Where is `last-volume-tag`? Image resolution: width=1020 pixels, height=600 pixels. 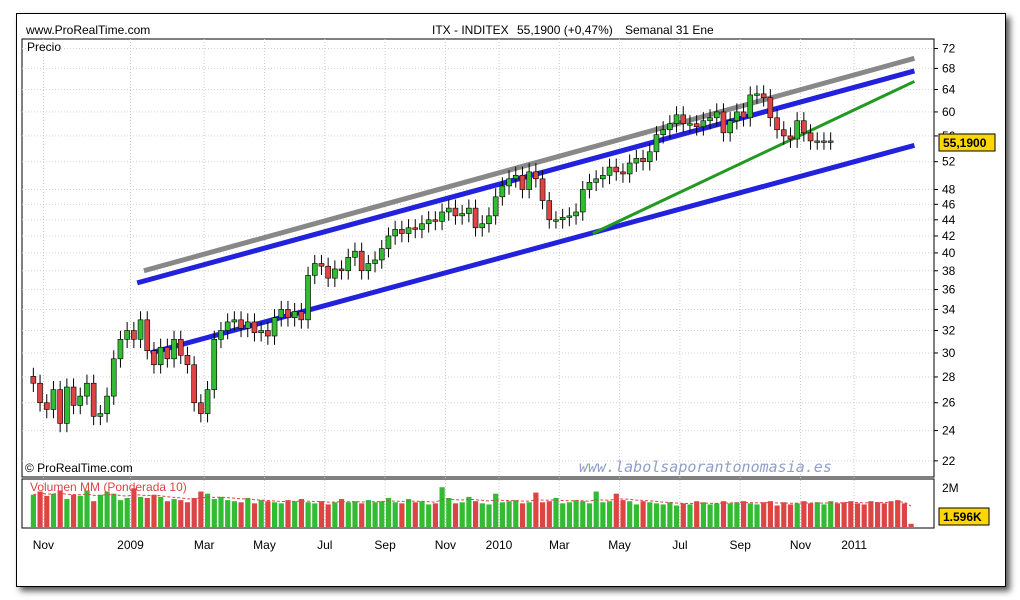 last-volume-tag is located at coordinates (964, 516).